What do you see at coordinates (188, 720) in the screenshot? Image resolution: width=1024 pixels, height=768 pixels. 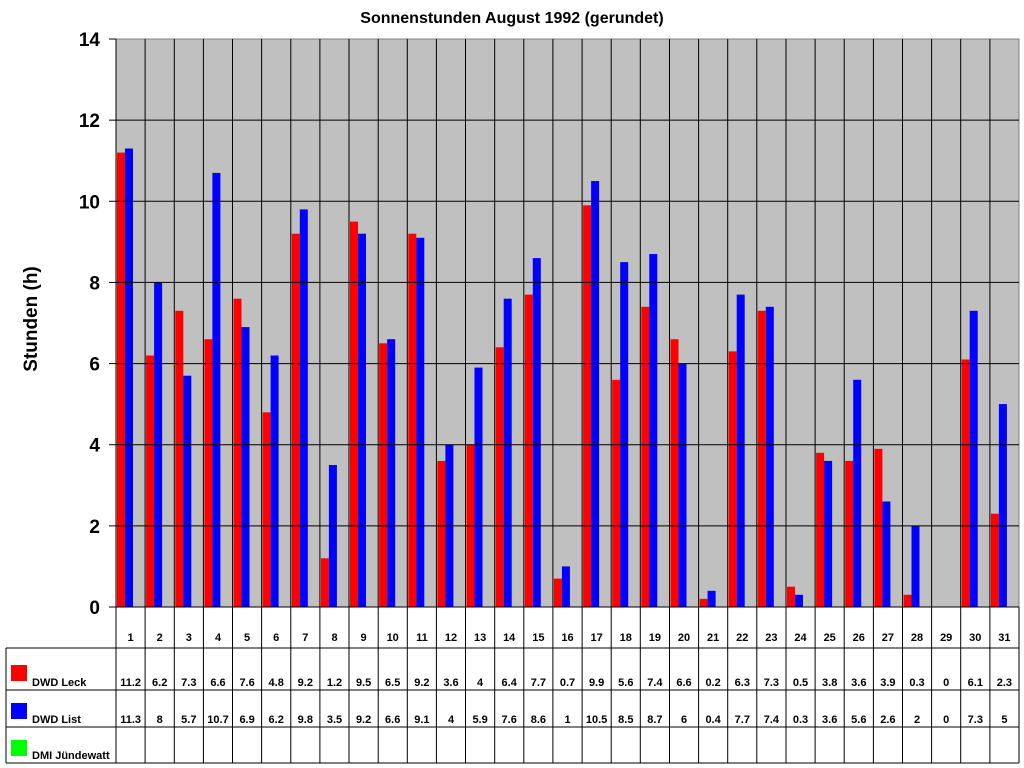 I see `table-value: 5.7` at bounding box center [188, 720].